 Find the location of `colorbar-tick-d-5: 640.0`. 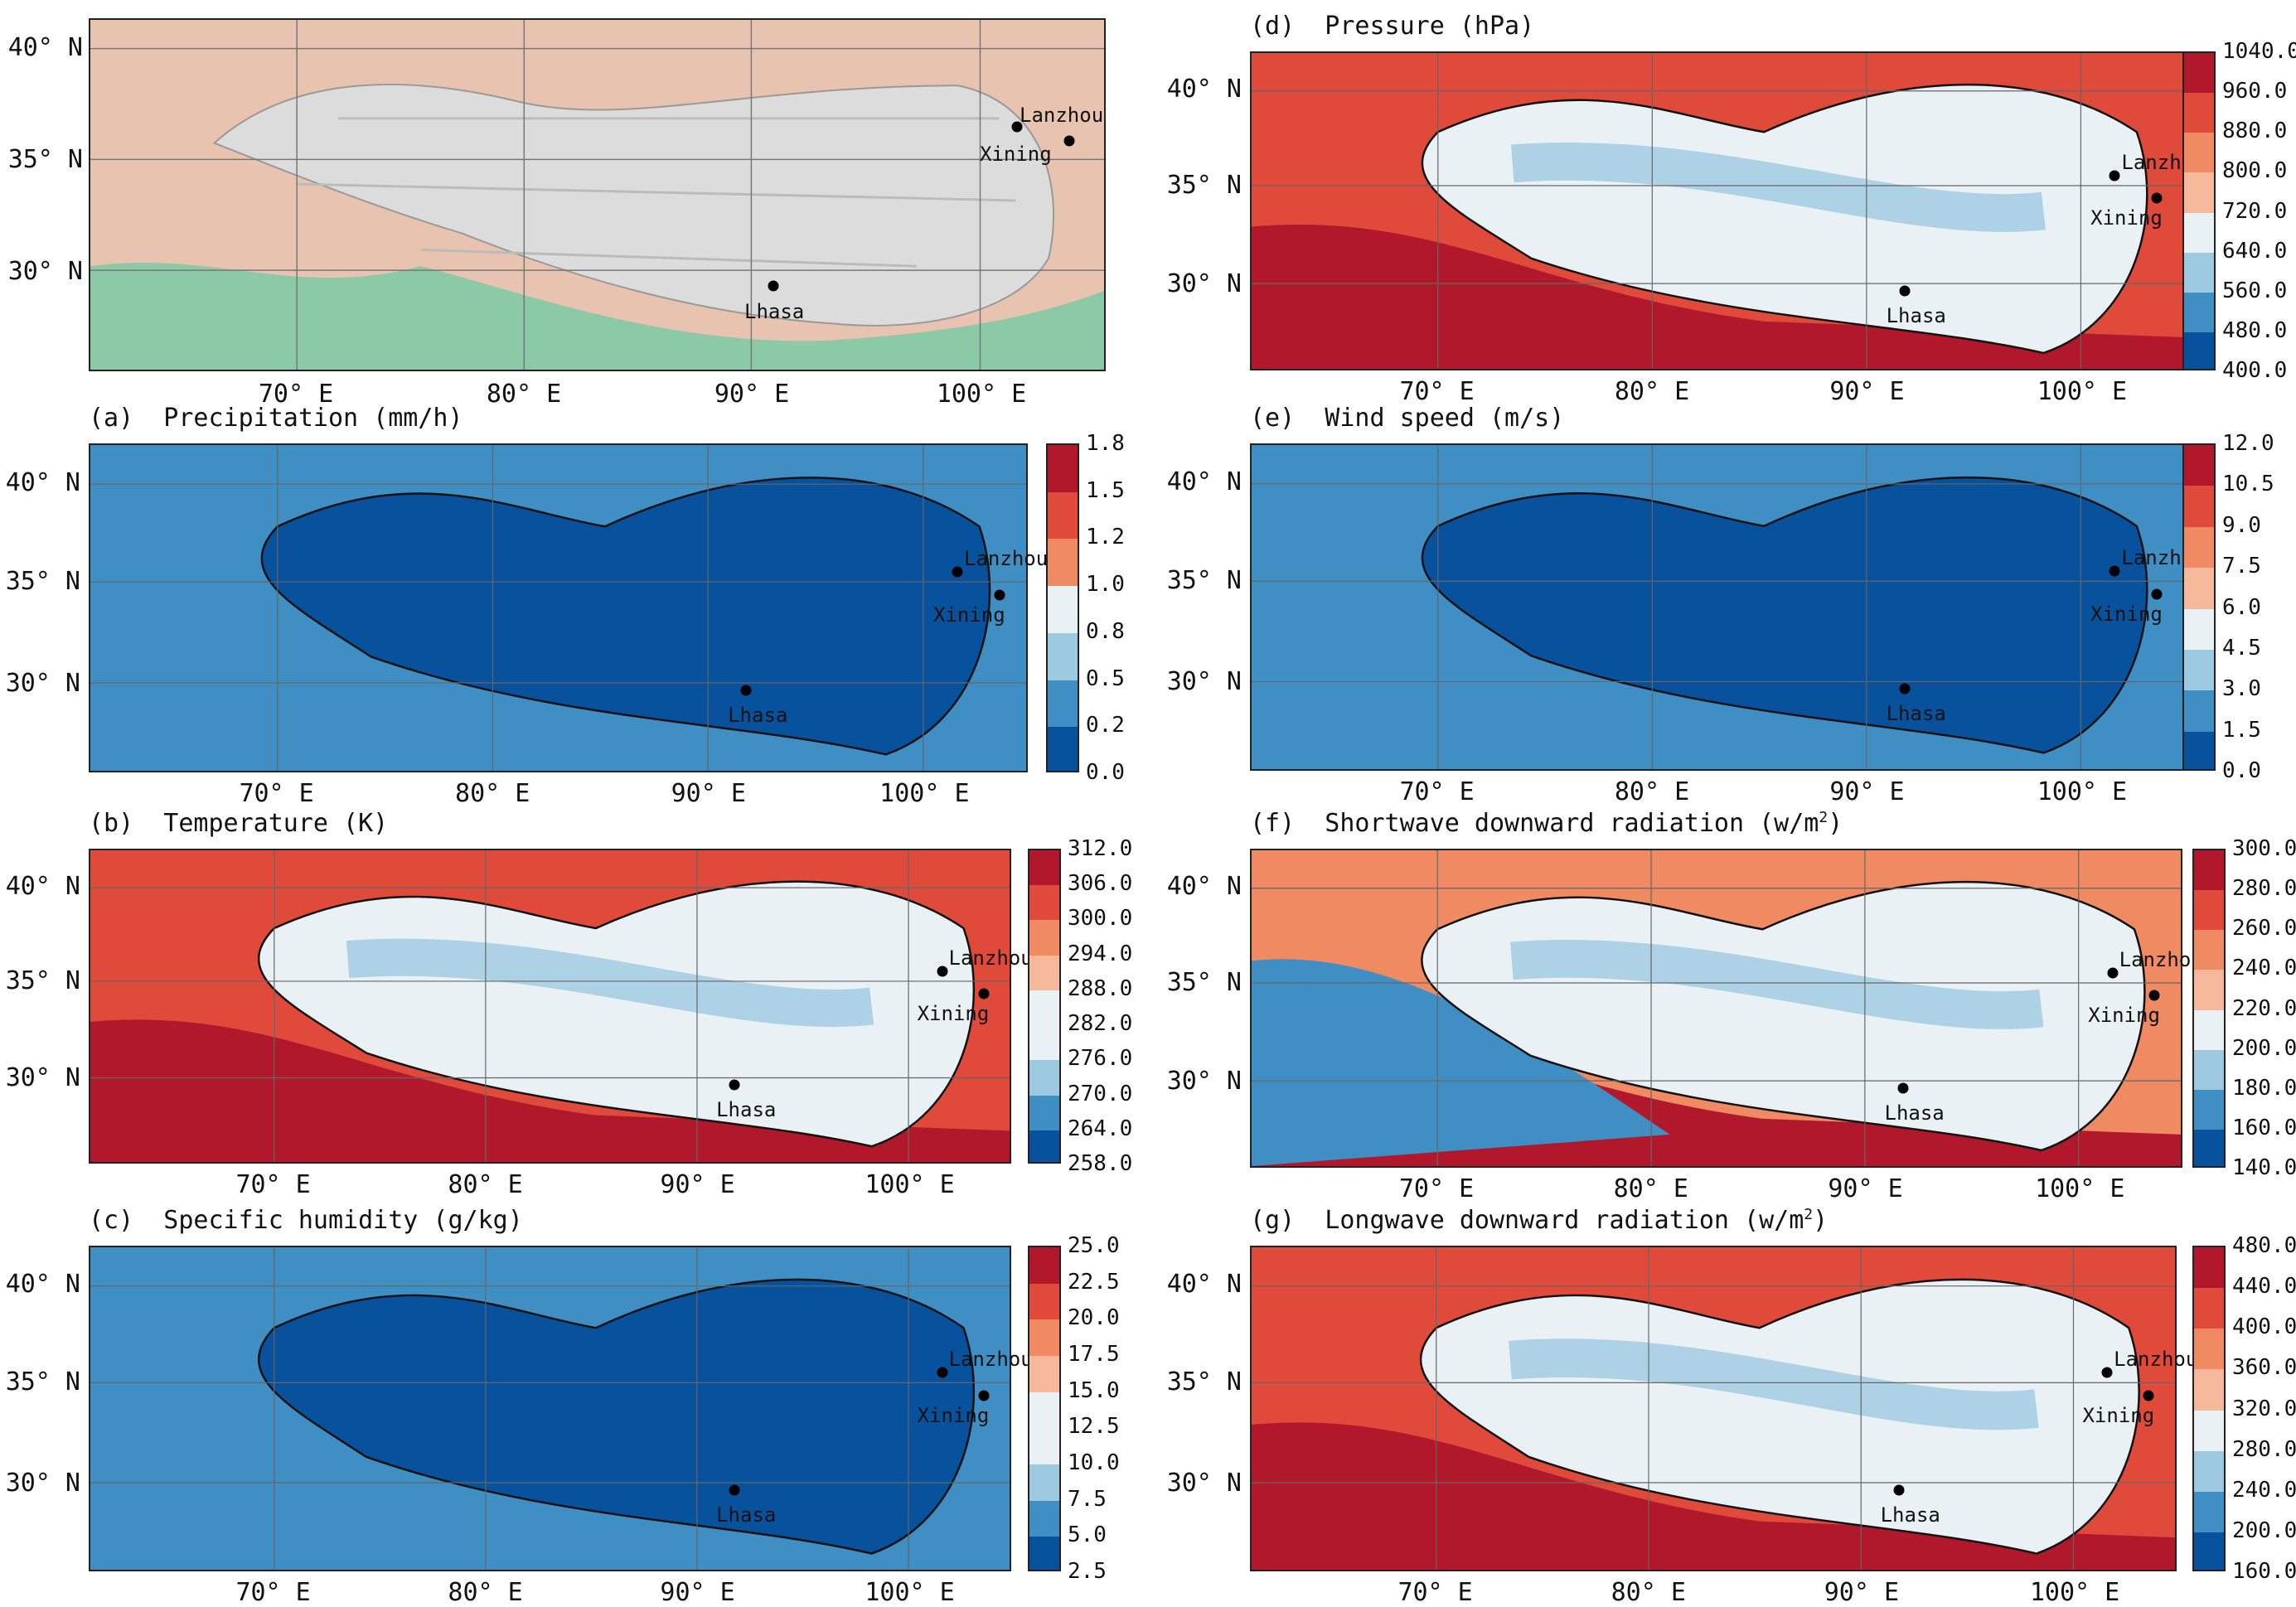

colorbar-tick-d-5: 640.0 is located at coordinates (2255, 251).